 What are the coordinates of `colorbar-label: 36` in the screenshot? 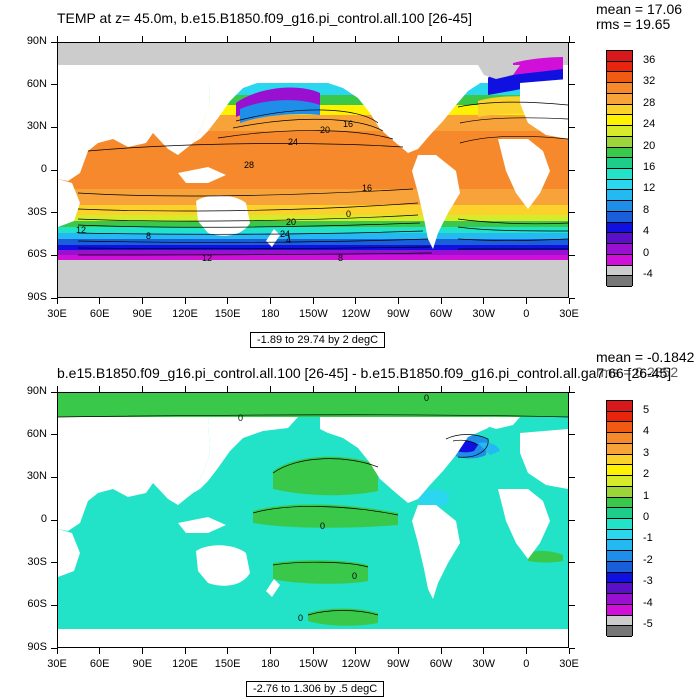 It's located at (649, 59).